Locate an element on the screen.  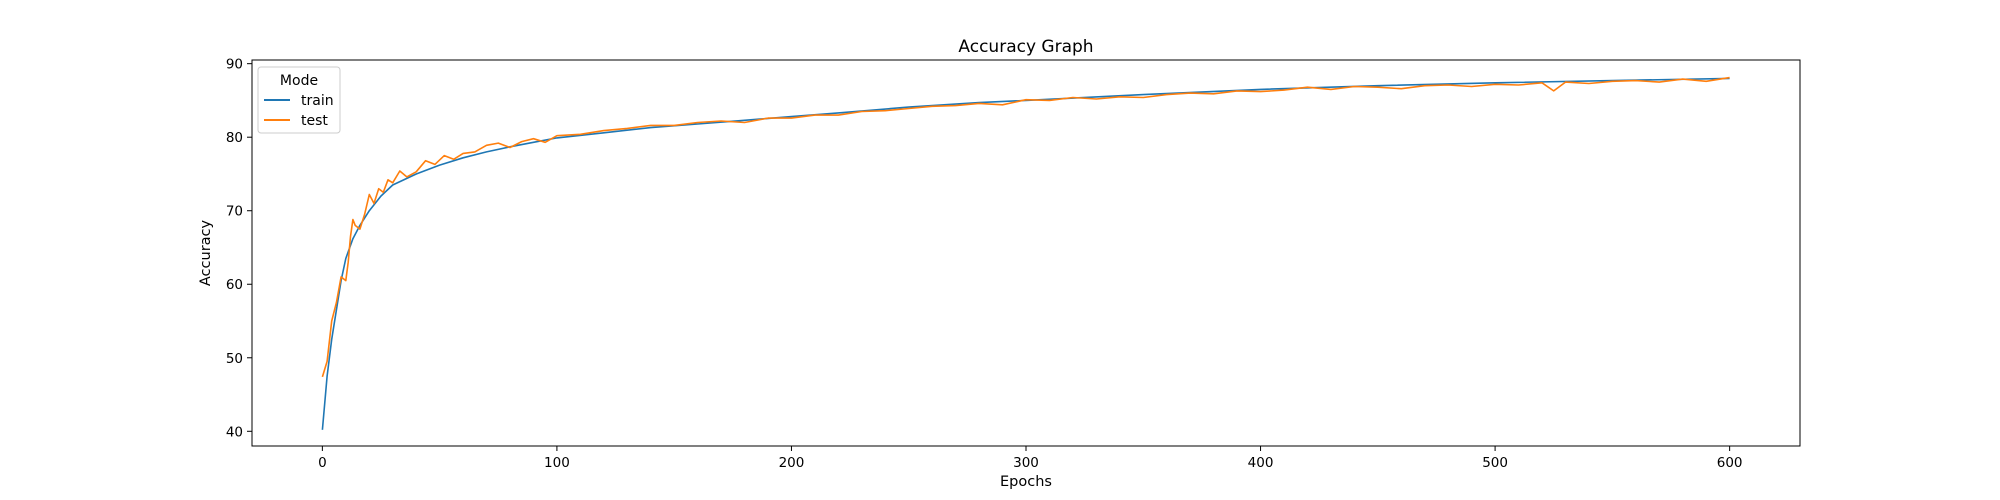
x-tick-label: 600 is located at coordinates (1730, 463).